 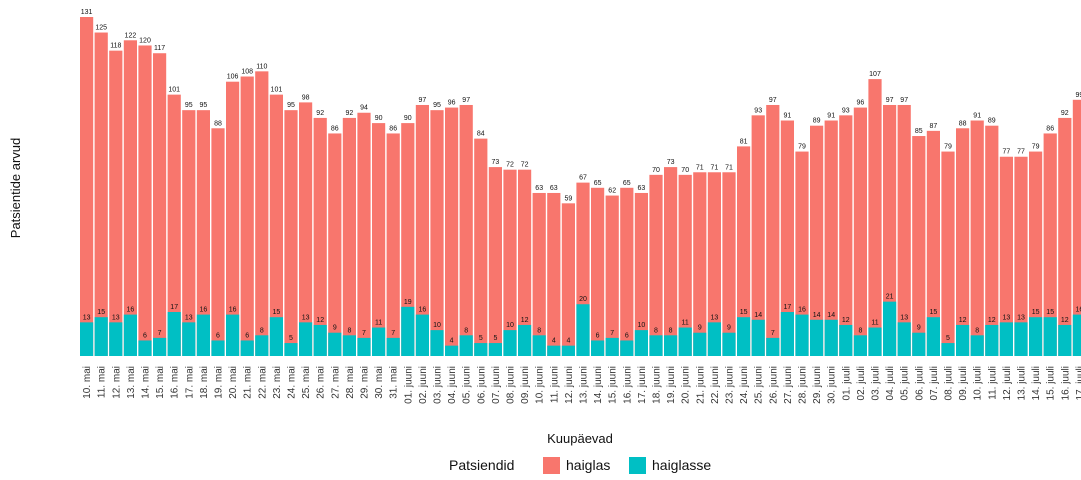 I want to click on bar-haiglasse-28-juuni, so click(x=802, y=335).